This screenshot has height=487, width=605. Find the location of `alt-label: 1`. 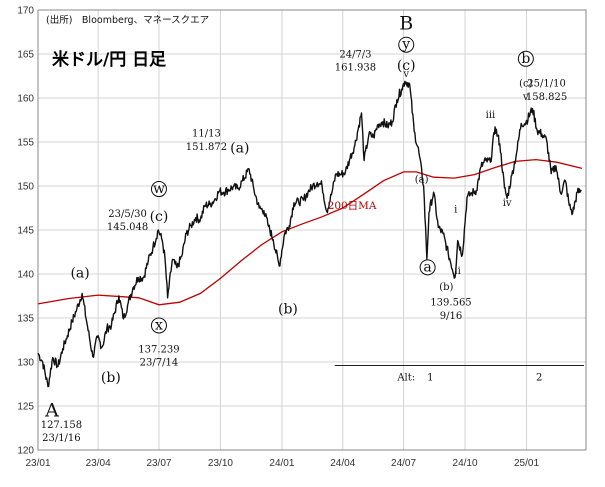

alt-label: 1 is located at coordinates (430, 378).